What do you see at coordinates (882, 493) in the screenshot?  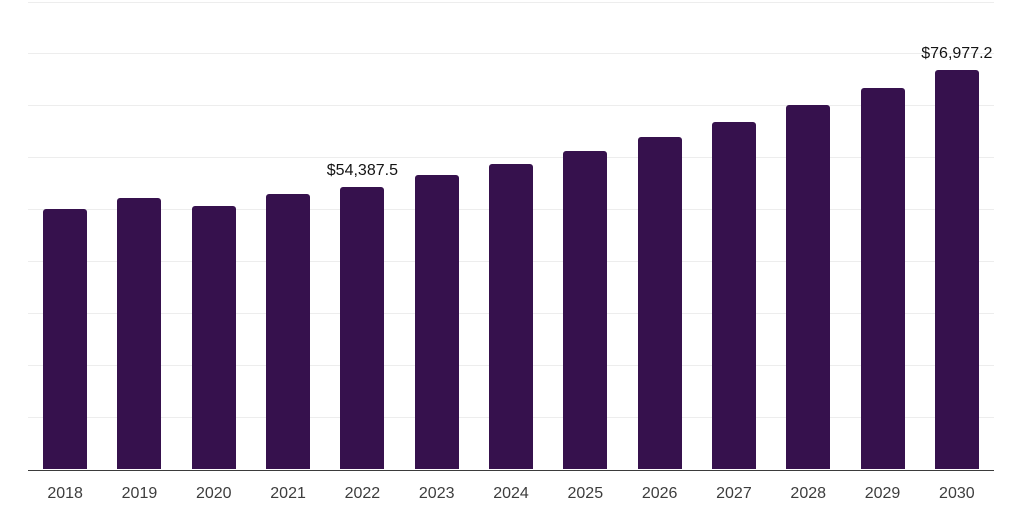 I see `x-tick-2029: 2029` at bounding box center [882, 493].